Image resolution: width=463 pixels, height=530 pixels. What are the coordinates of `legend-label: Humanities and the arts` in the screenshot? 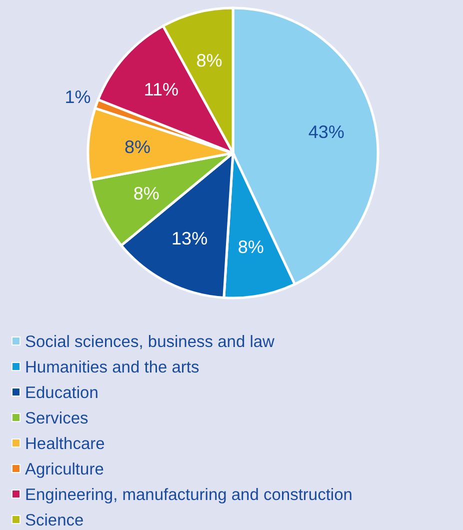 It's located at (112, 367).